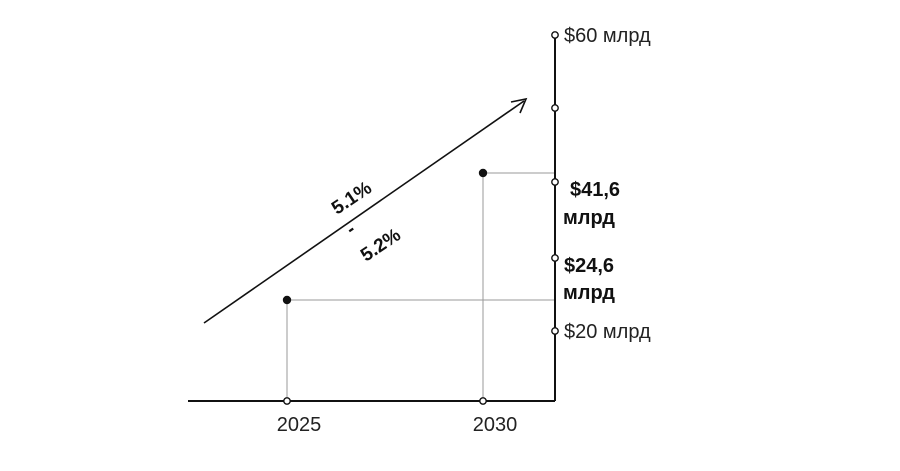 Image resolution: width=900 pixels, height=471 pixels. Describe the element at coordinates (397, 416) in the screenshot. I see `x-axis-ticks: 2025 2030` at that location.